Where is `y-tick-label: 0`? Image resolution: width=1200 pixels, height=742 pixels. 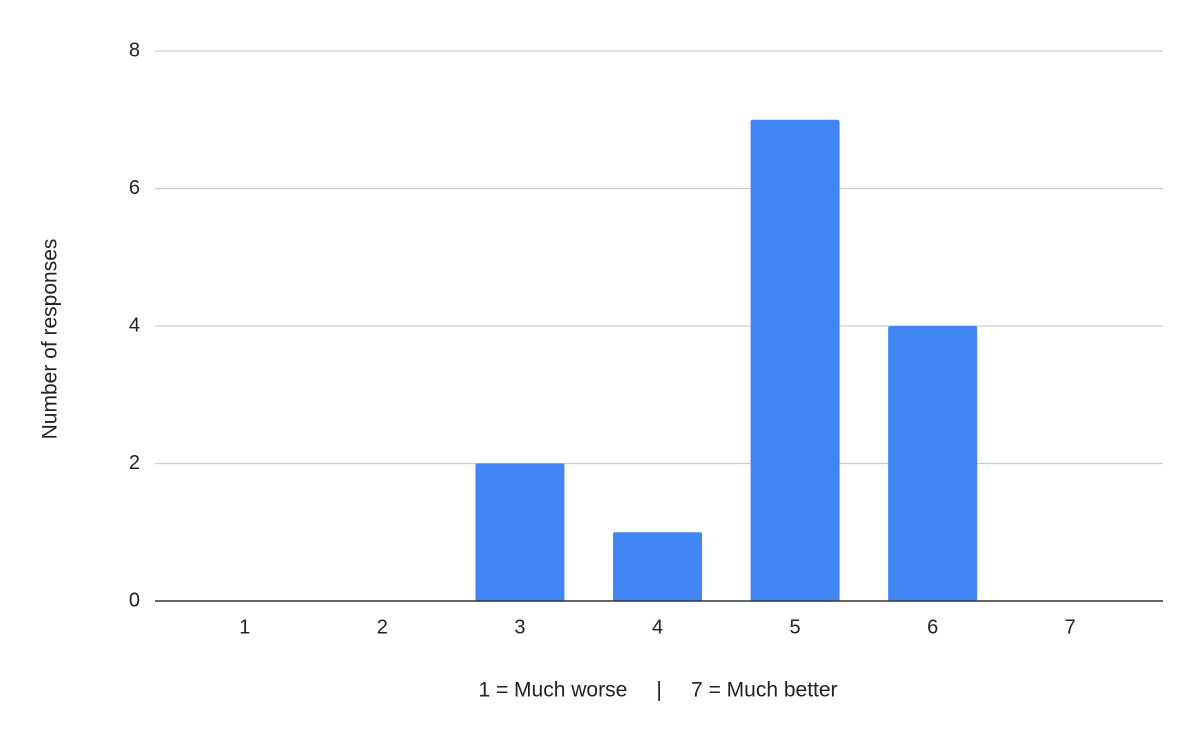 y-tick-label: 0 is located at coordinates (134, 600).